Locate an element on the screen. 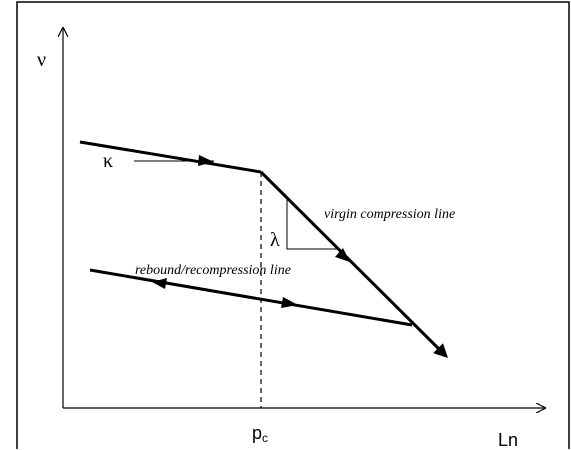 The width and height of the screenshot is (571, 450). y-axis-label: ν is located at coordinates (41, 60).